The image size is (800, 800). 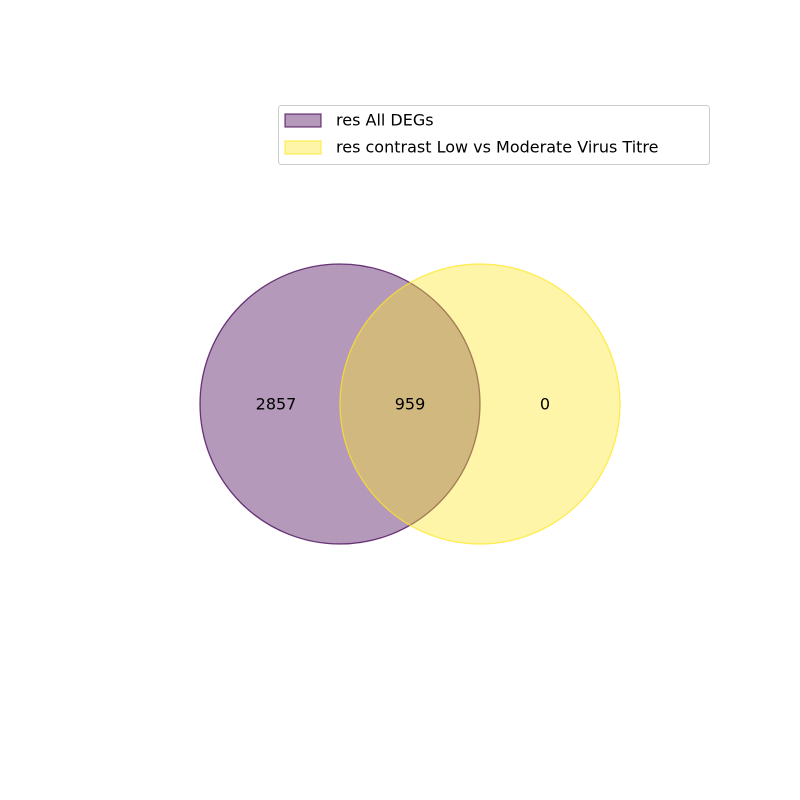 What do you see at coordinates (497, 147) in the screenshot?
I see `legend-label-2: res contrast Low vs Moderate Virus Titre` at bounding box center [497, 147].